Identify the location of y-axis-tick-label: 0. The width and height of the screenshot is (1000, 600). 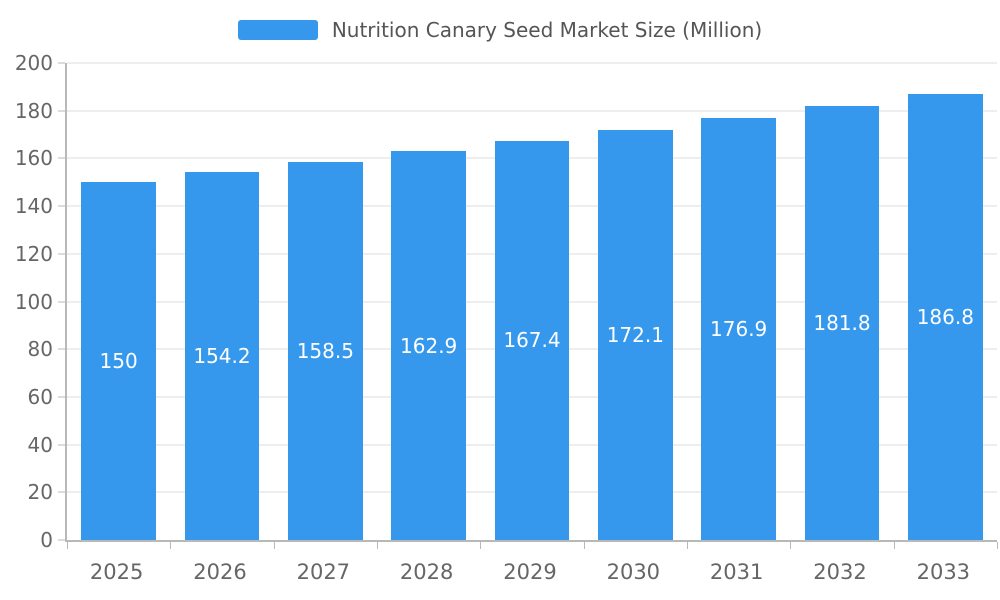
(46, 540).